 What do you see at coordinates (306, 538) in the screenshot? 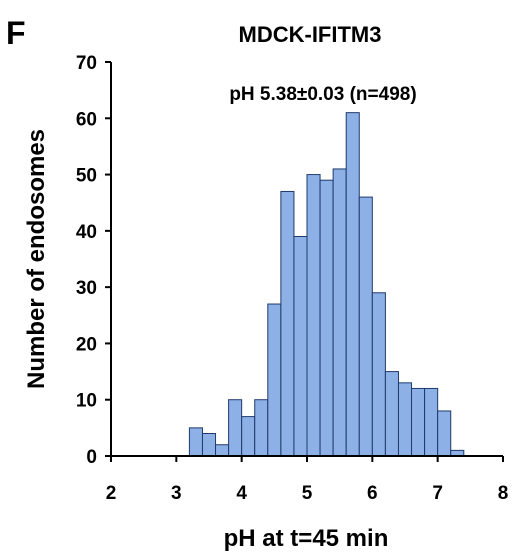
I see `x-axis-label: pH at t=45 min` at bounding box center [306, 538].